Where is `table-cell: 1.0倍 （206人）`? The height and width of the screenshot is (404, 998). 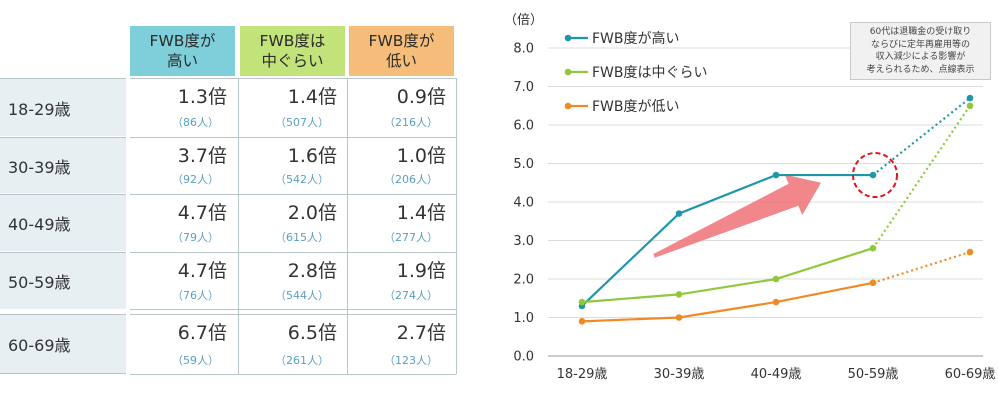
table-cell: 1.0倍 （206人） is located at coordinates (415, 165).